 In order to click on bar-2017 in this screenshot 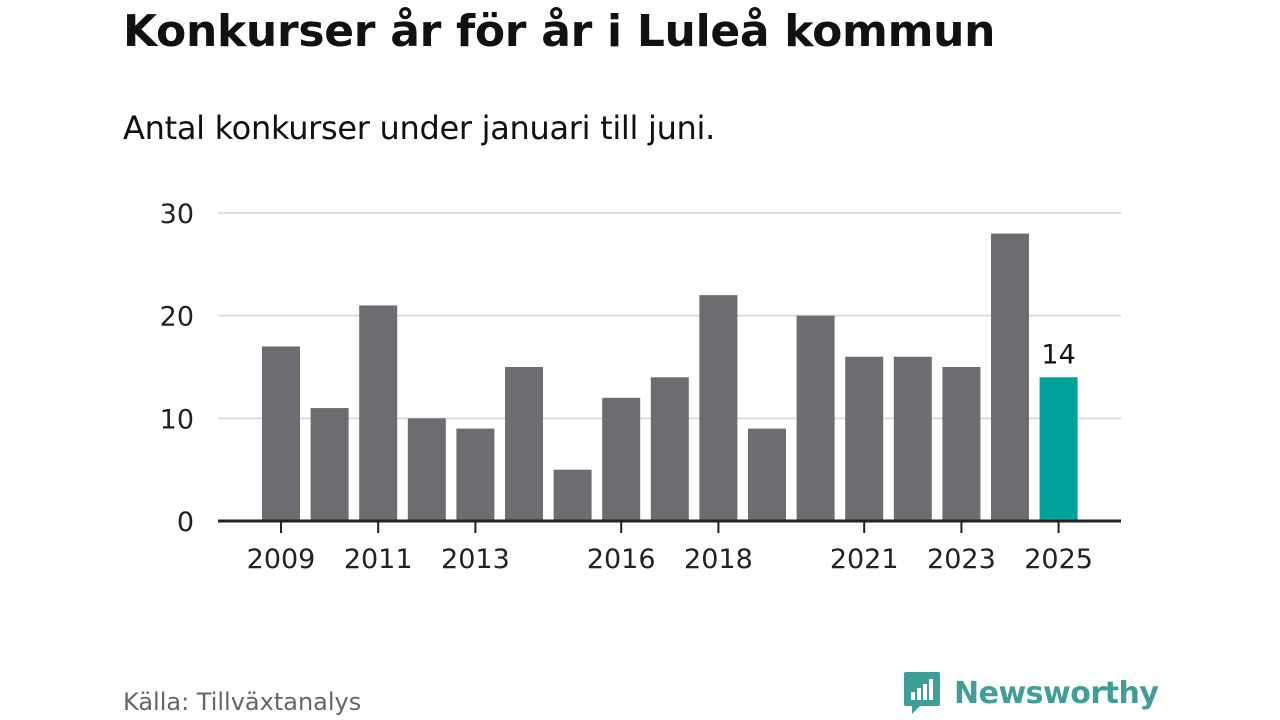, I will do `click(669, 449)`.